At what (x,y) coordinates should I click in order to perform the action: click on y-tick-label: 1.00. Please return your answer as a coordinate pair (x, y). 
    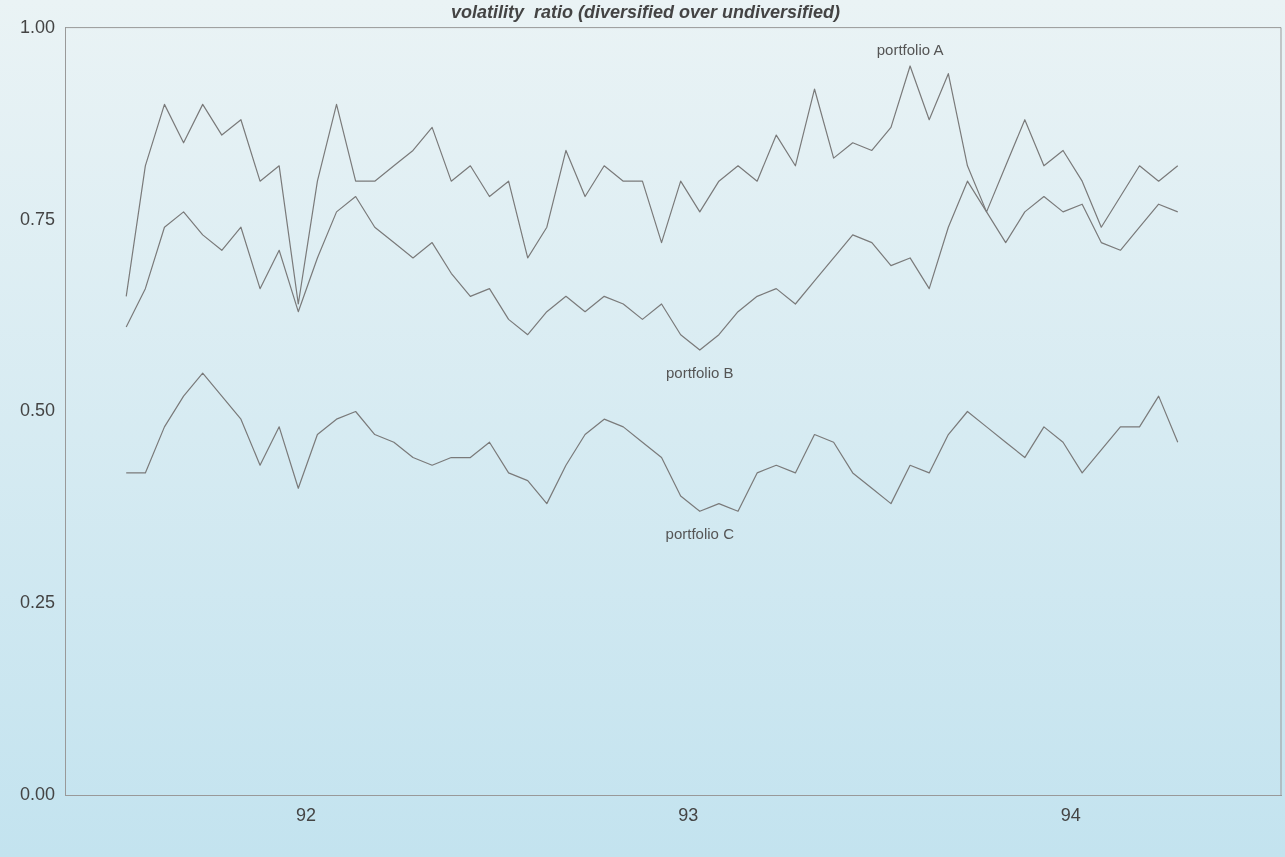
    Looking at the image, I should click on (37, 26).